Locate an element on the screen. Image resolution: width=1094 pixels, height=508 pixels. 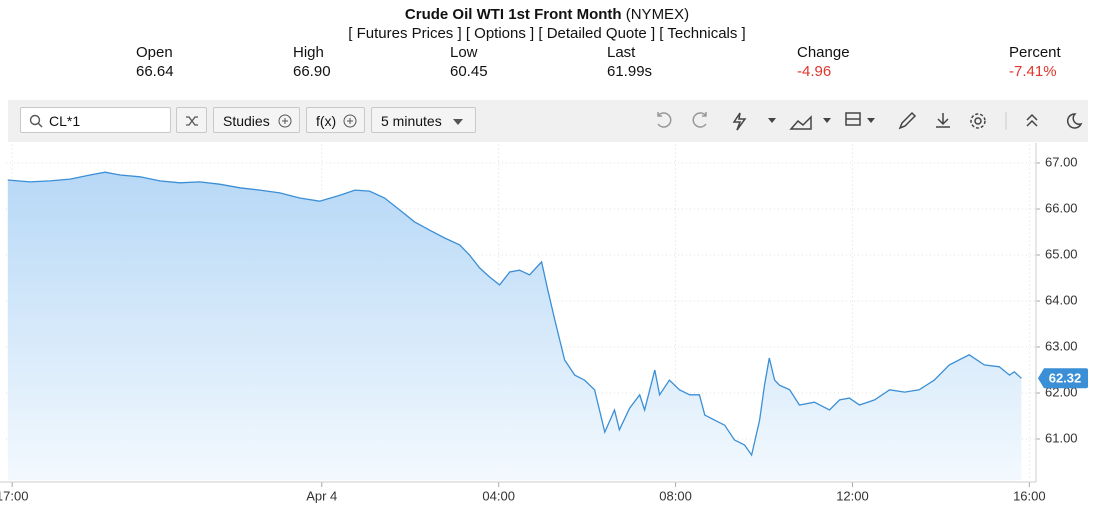
exchange: (NYMEX) is located at coordinates (657, 14).